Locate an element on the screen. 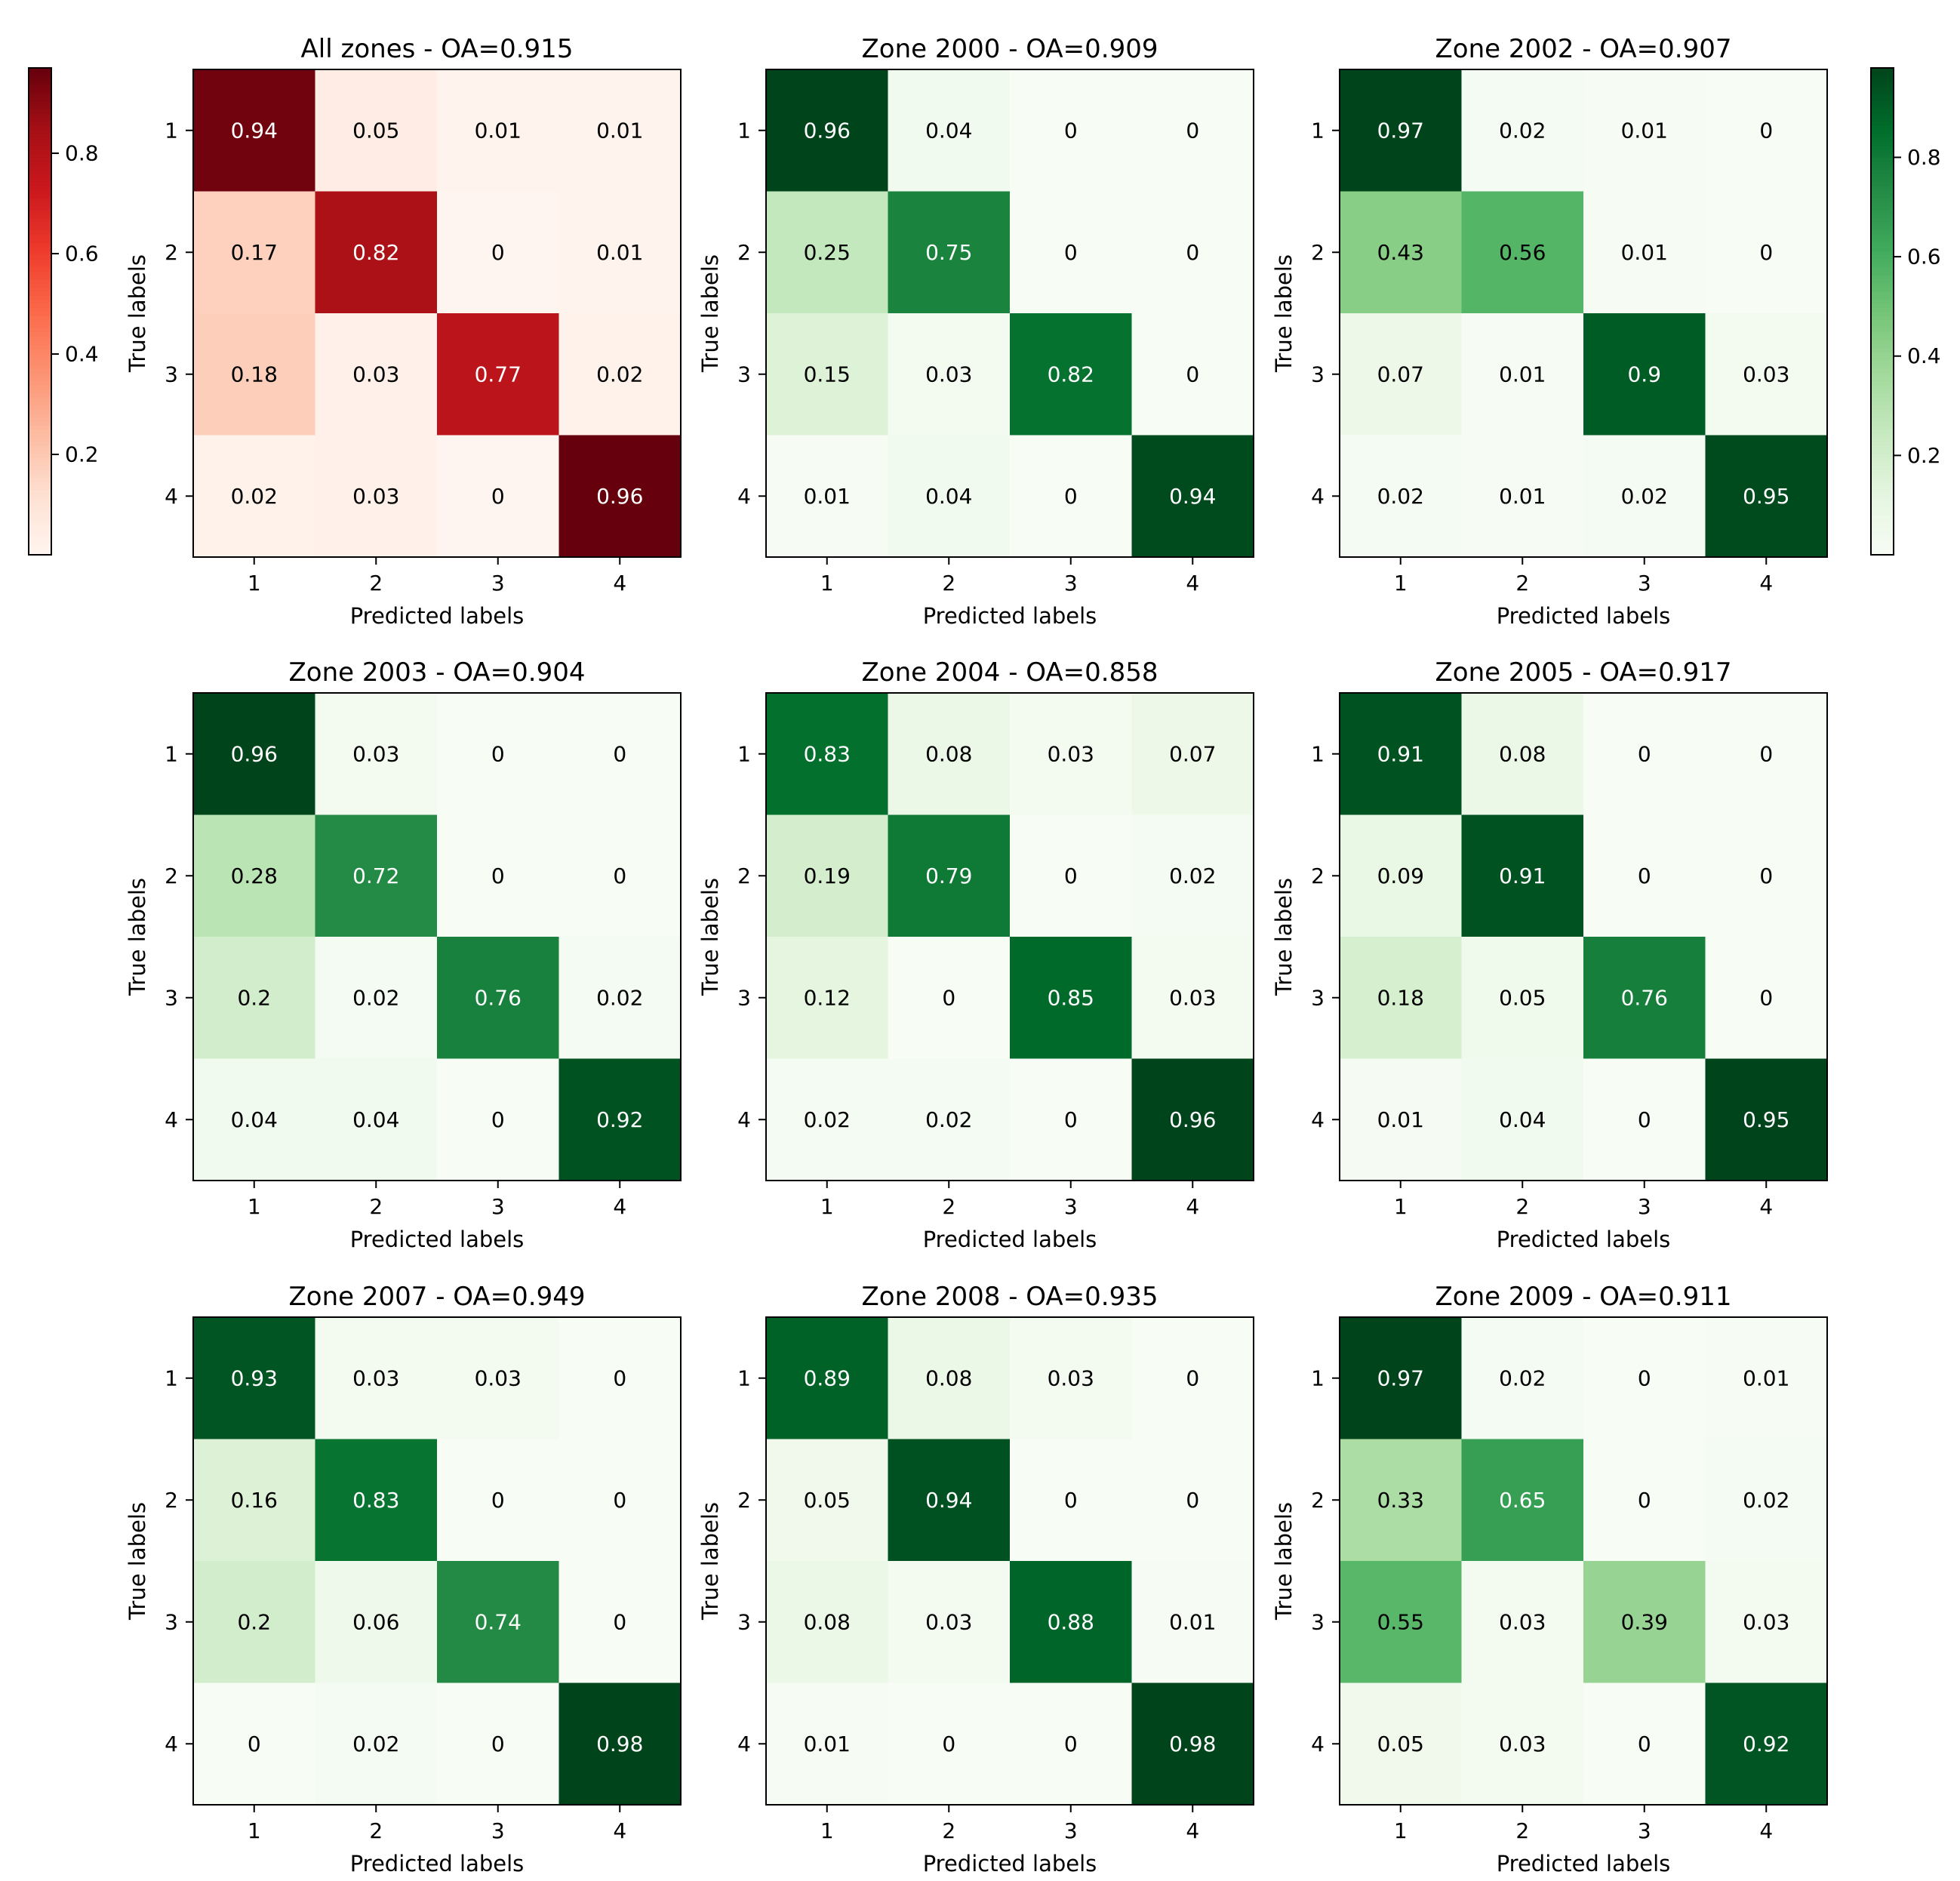 The width and height of the screenshot is (1960, 1881). cell-value-label: 0.01 is located at coordinates (1400, 1119).